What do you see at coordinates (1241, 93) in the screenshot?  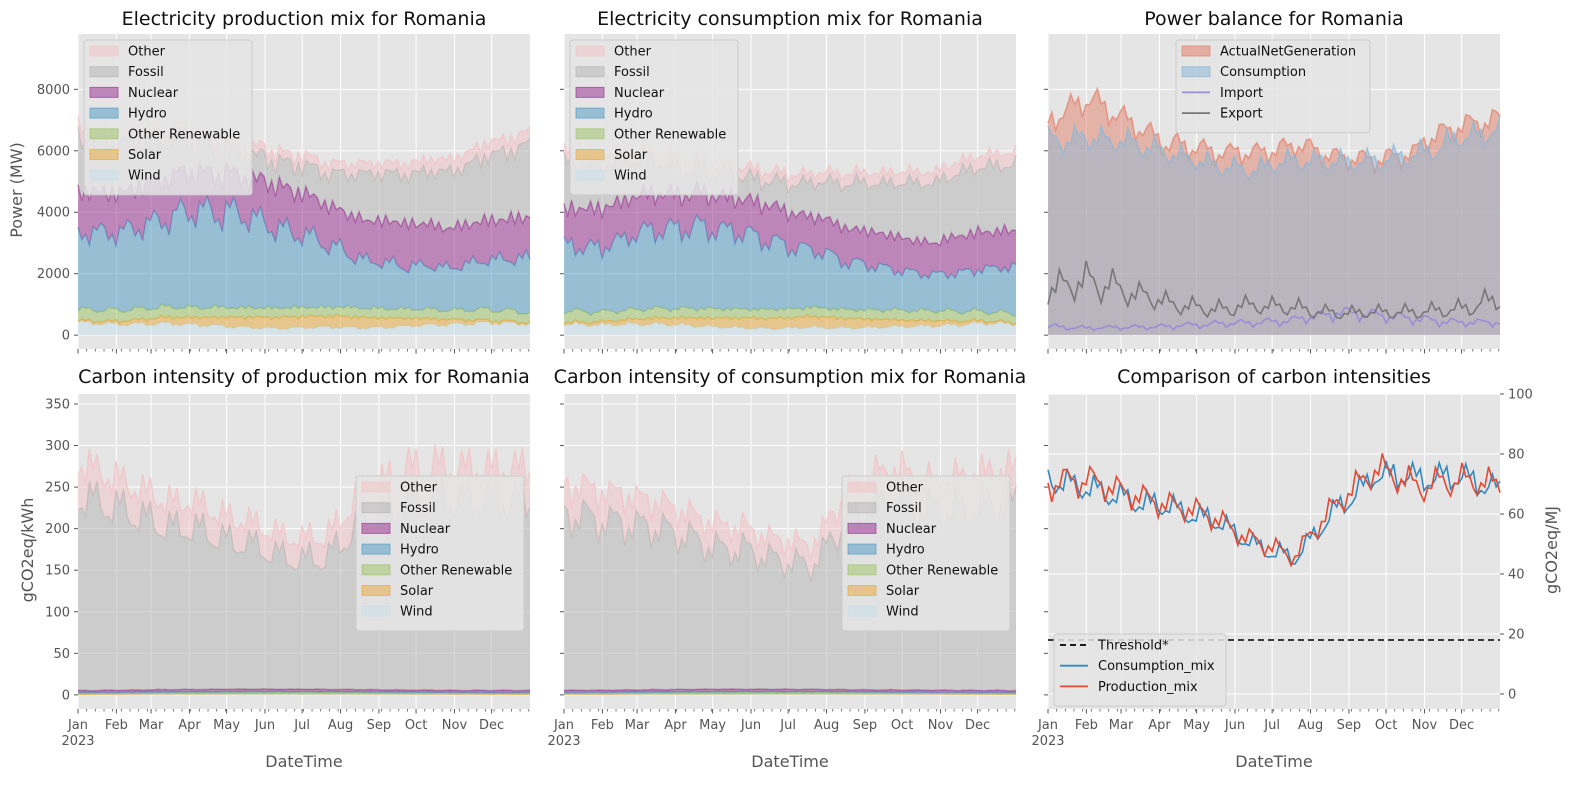 I see `legend-label-import: Import` at bounding box center [1241, 93].